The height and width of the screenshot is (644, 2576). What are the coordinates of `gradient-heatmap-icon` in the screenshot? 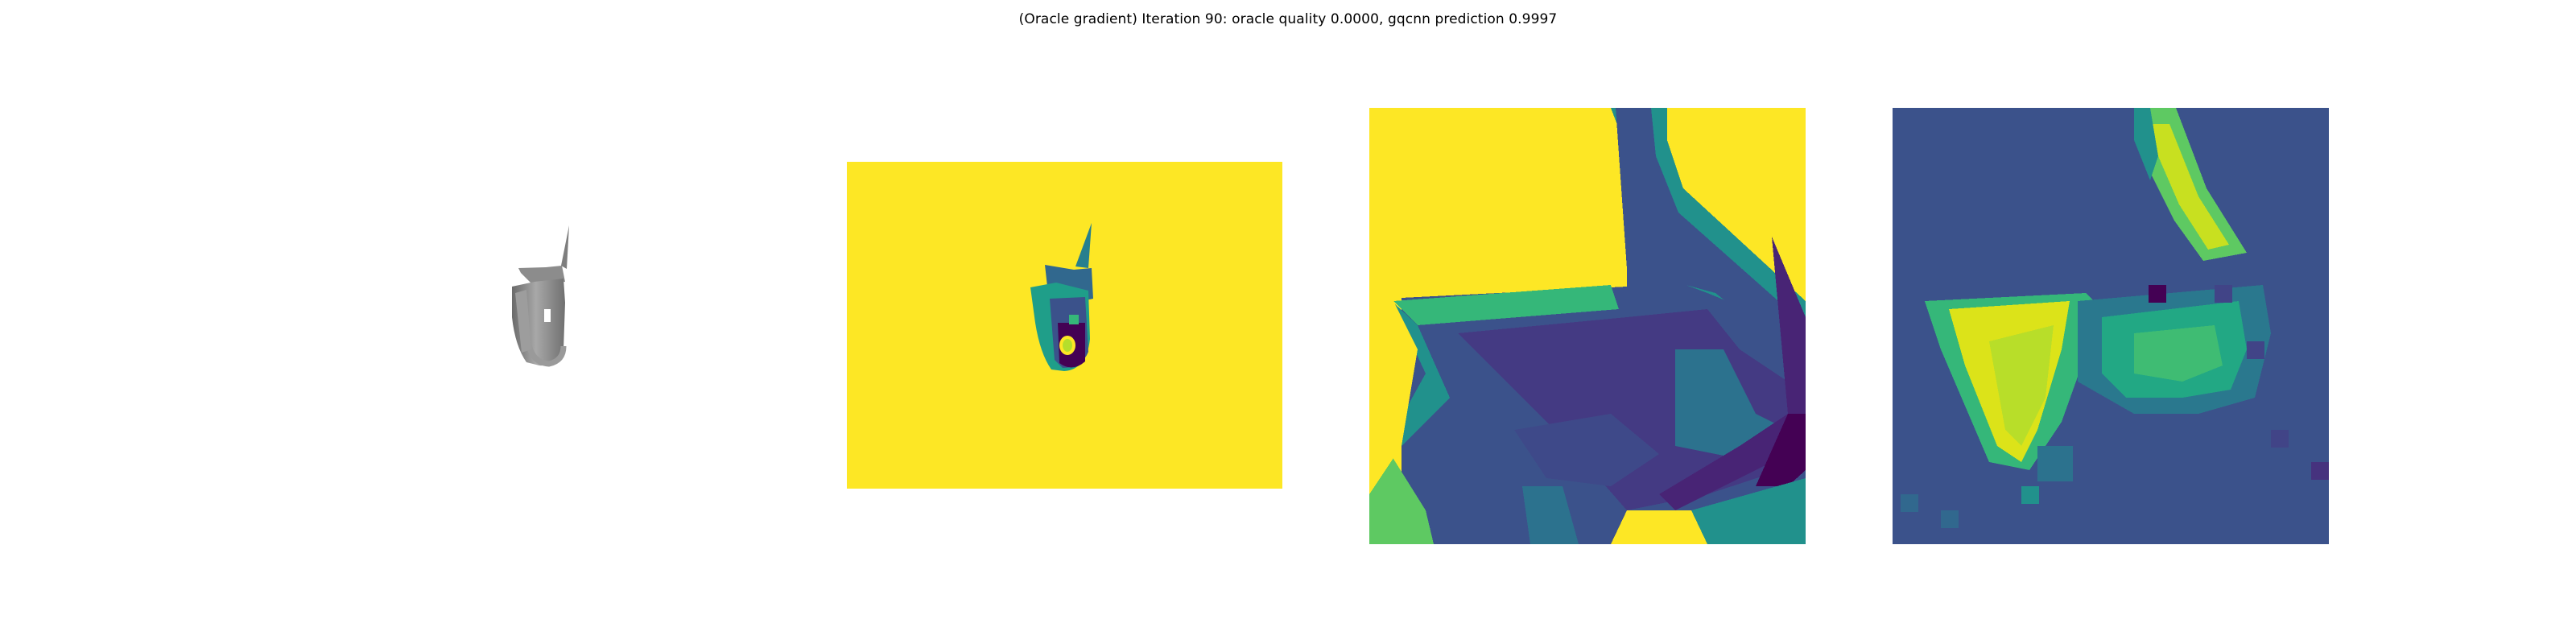 It's located at (2111, 326).